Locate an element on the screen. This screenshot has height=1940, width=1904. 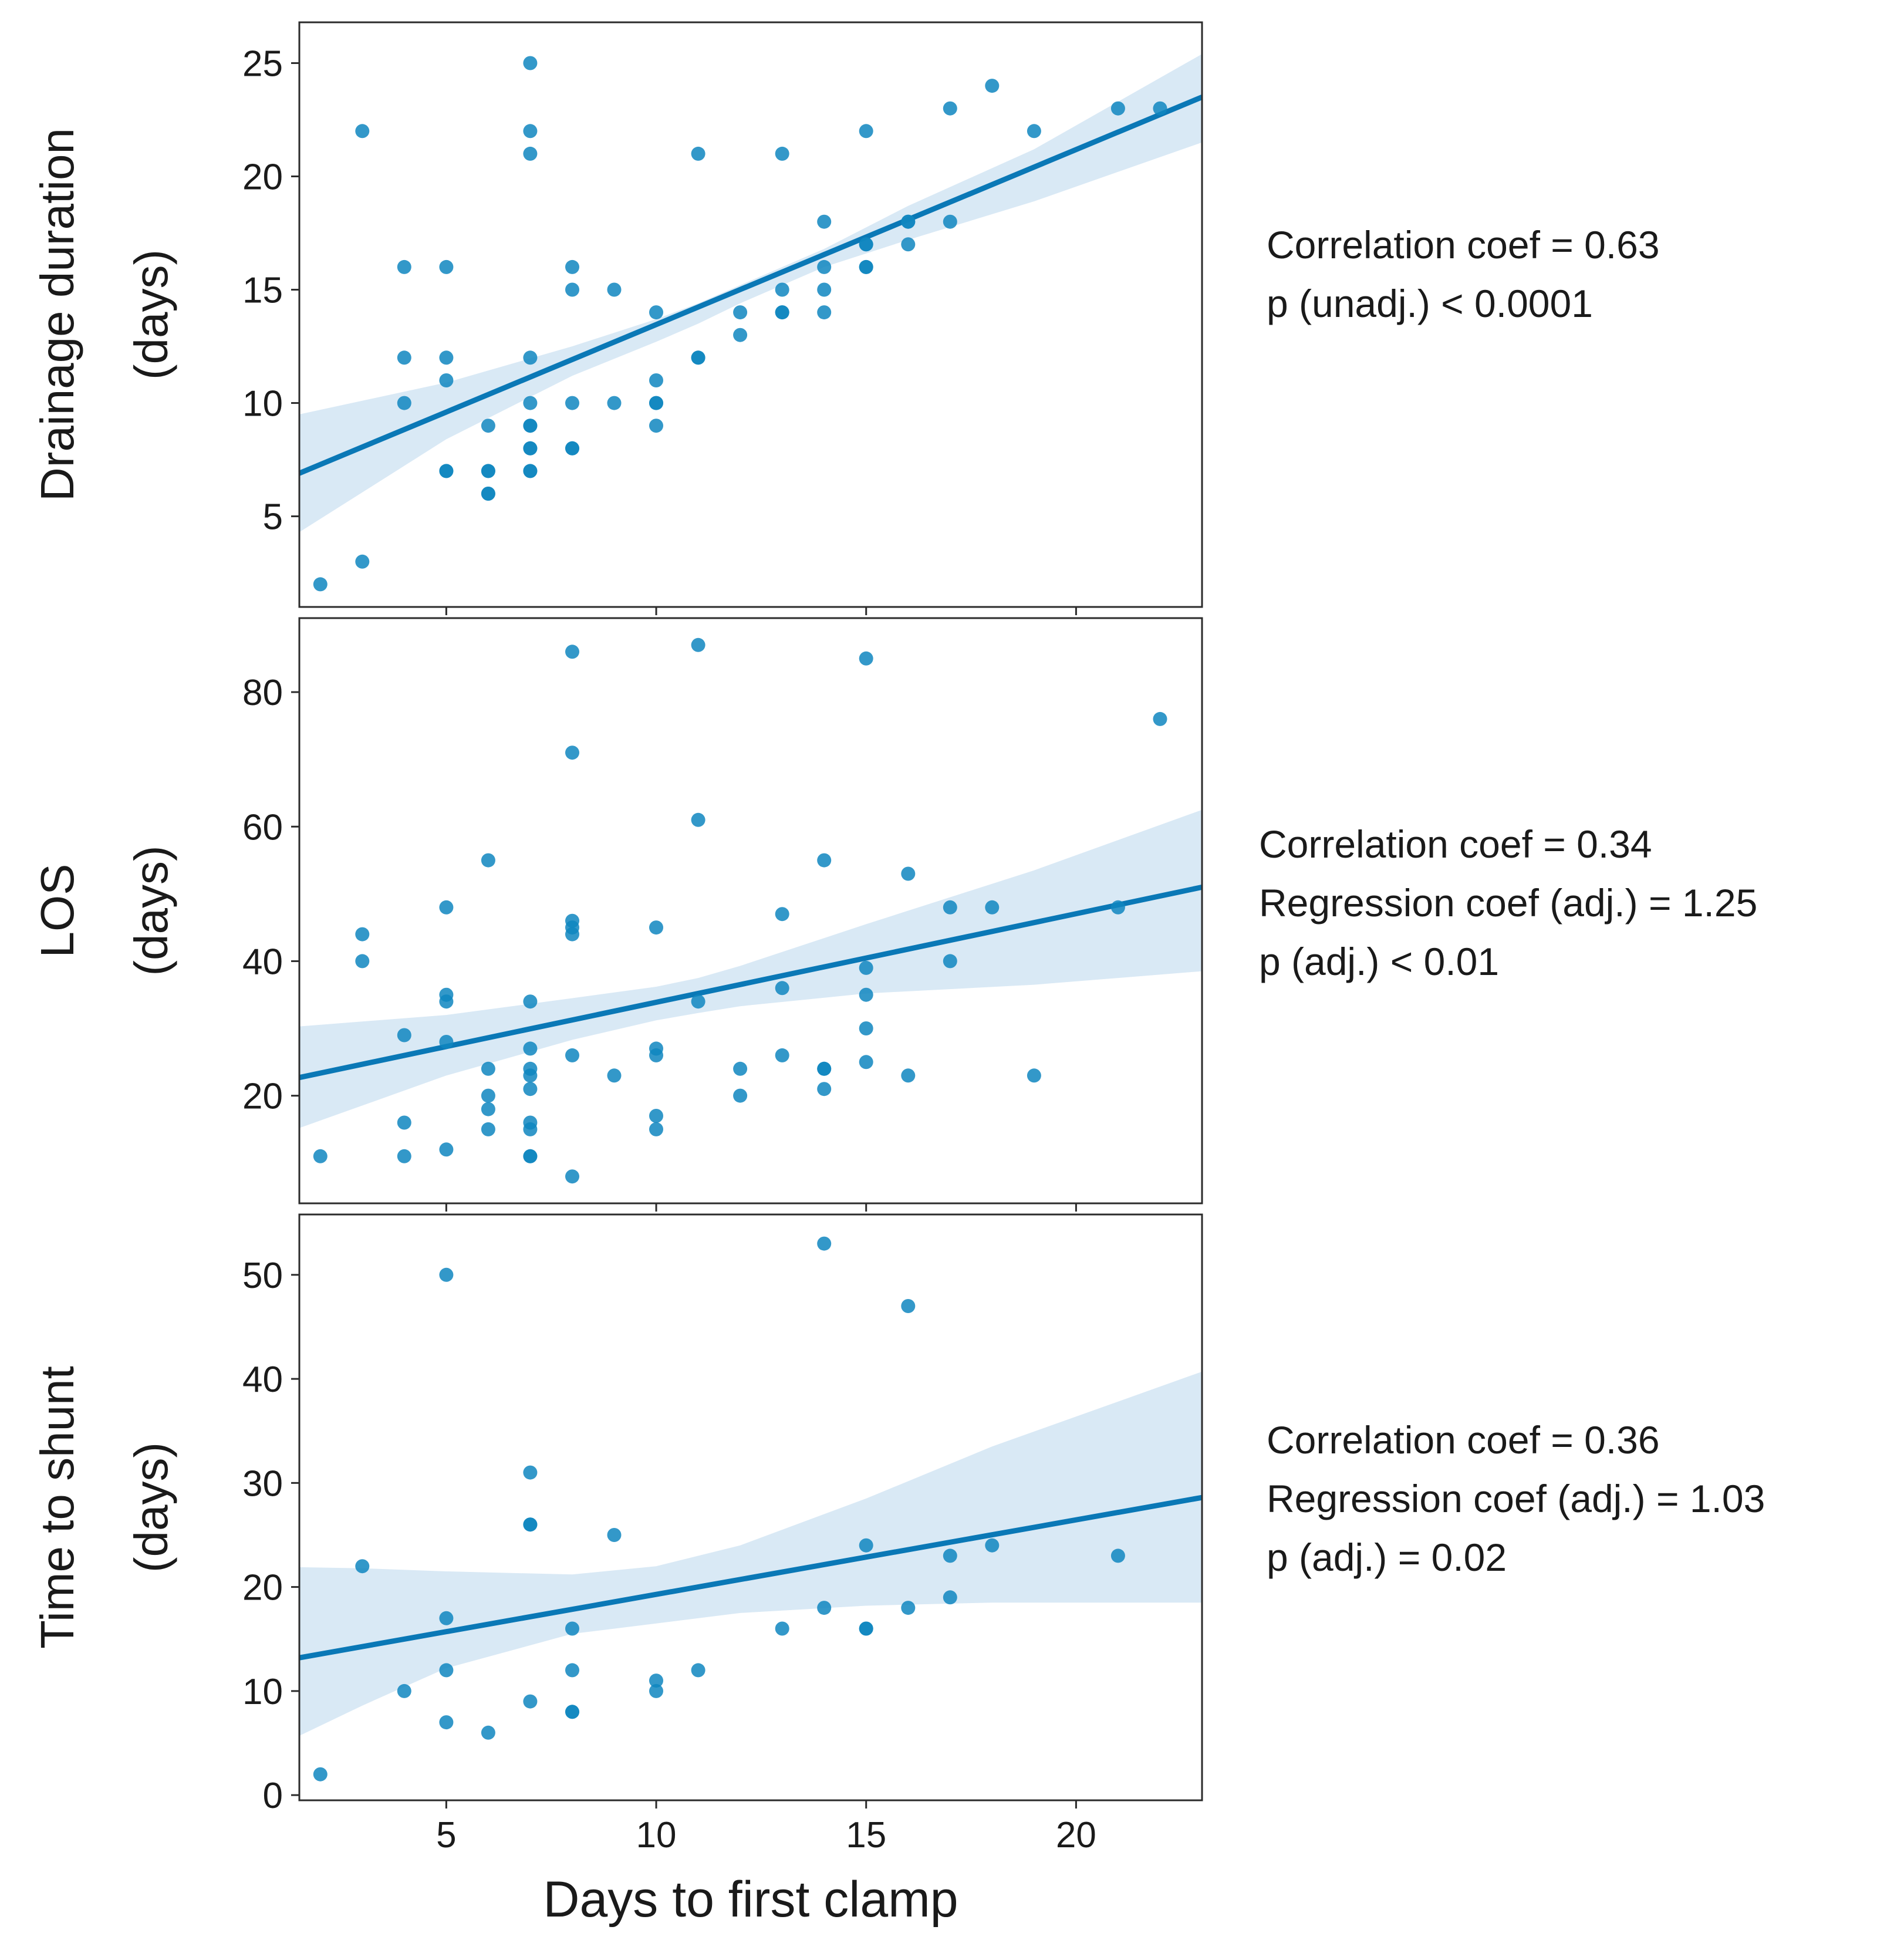
confidence-band is located at coordinates (750, 293).